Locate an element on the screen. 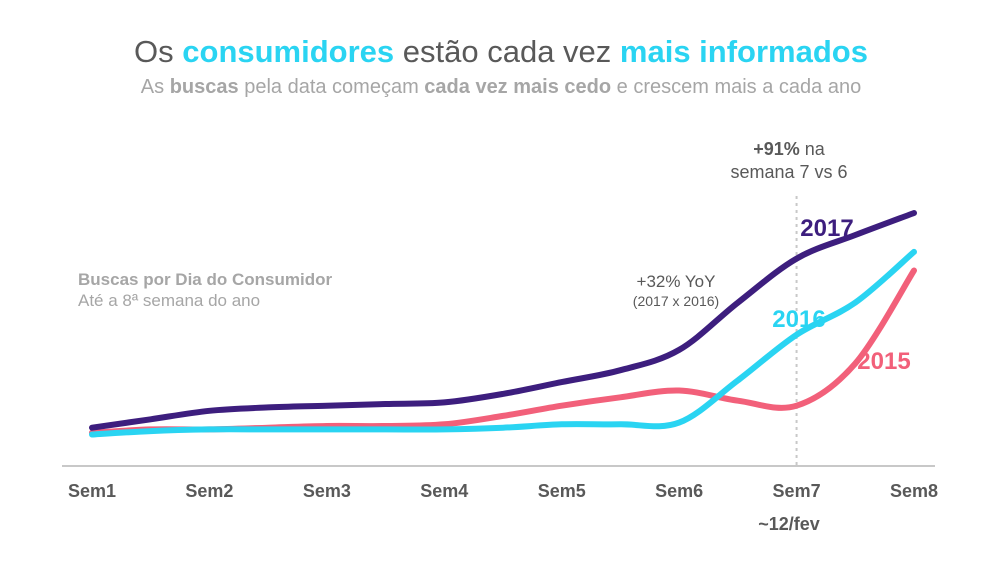 Image resolution: width=1002 pixels, height=570 pixels. x-tick-label: Sem2 is located at coordinates (209, 491).